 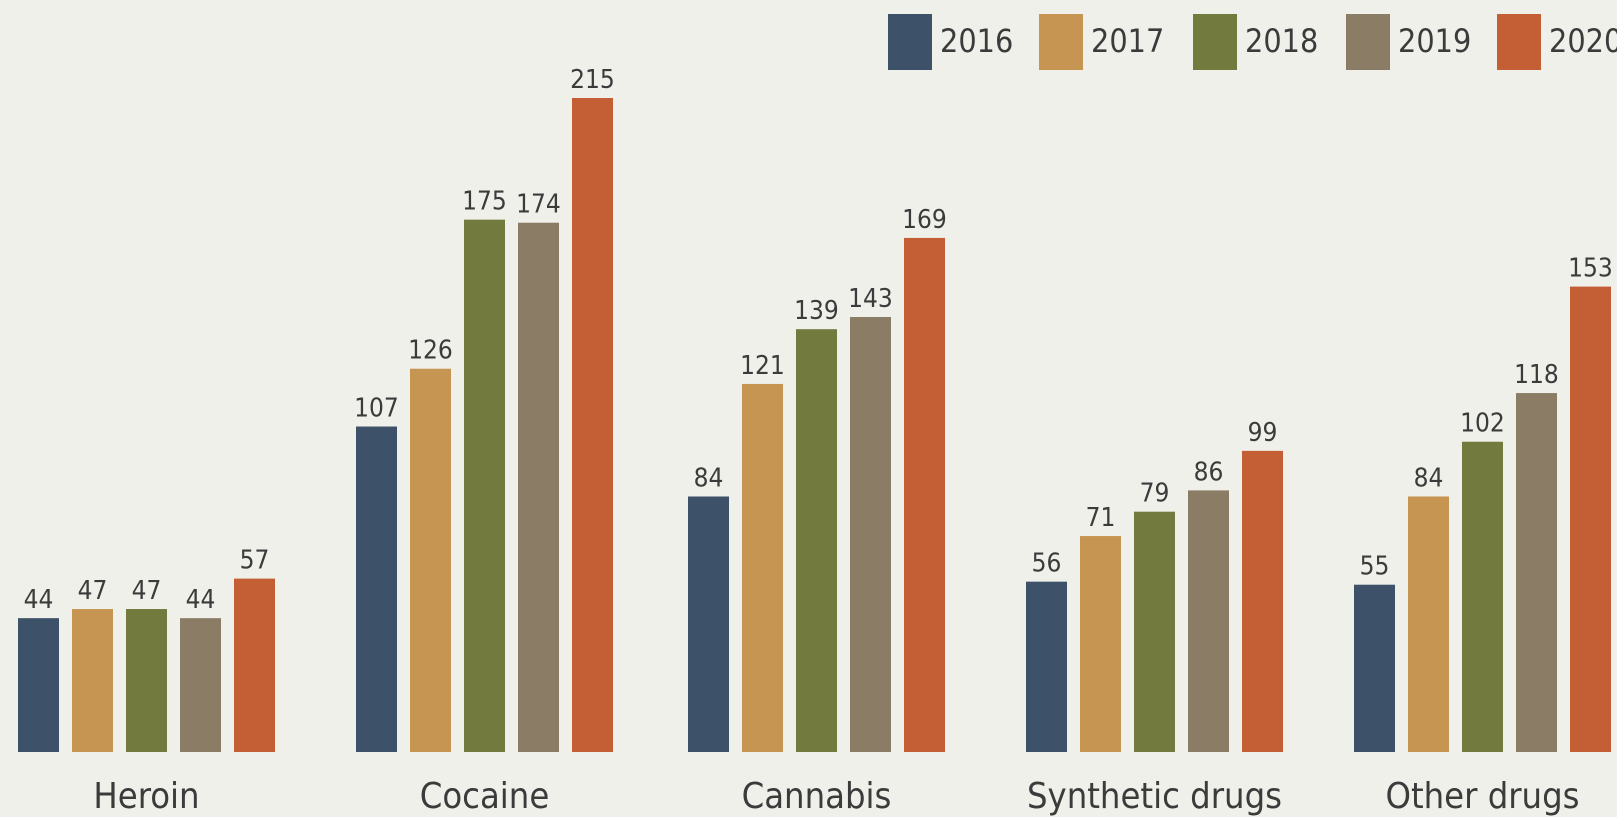 I want to click on bar-other-drugs-2020, so click(x=1590, y=519).